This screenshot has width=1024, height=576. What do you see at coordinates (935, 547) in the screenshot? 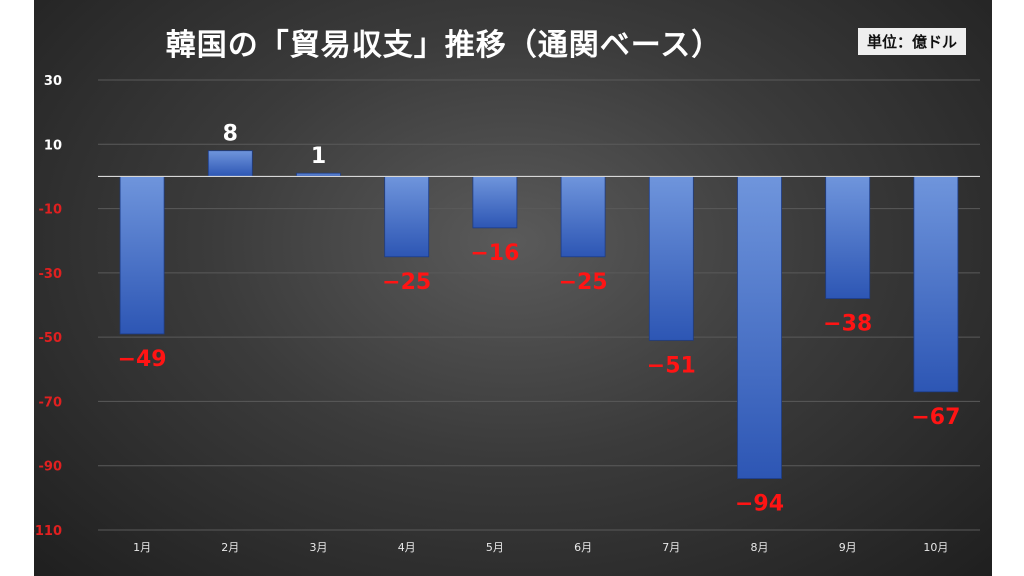
I see `x-tick-label: 10月` at bounding box center [935, 547].